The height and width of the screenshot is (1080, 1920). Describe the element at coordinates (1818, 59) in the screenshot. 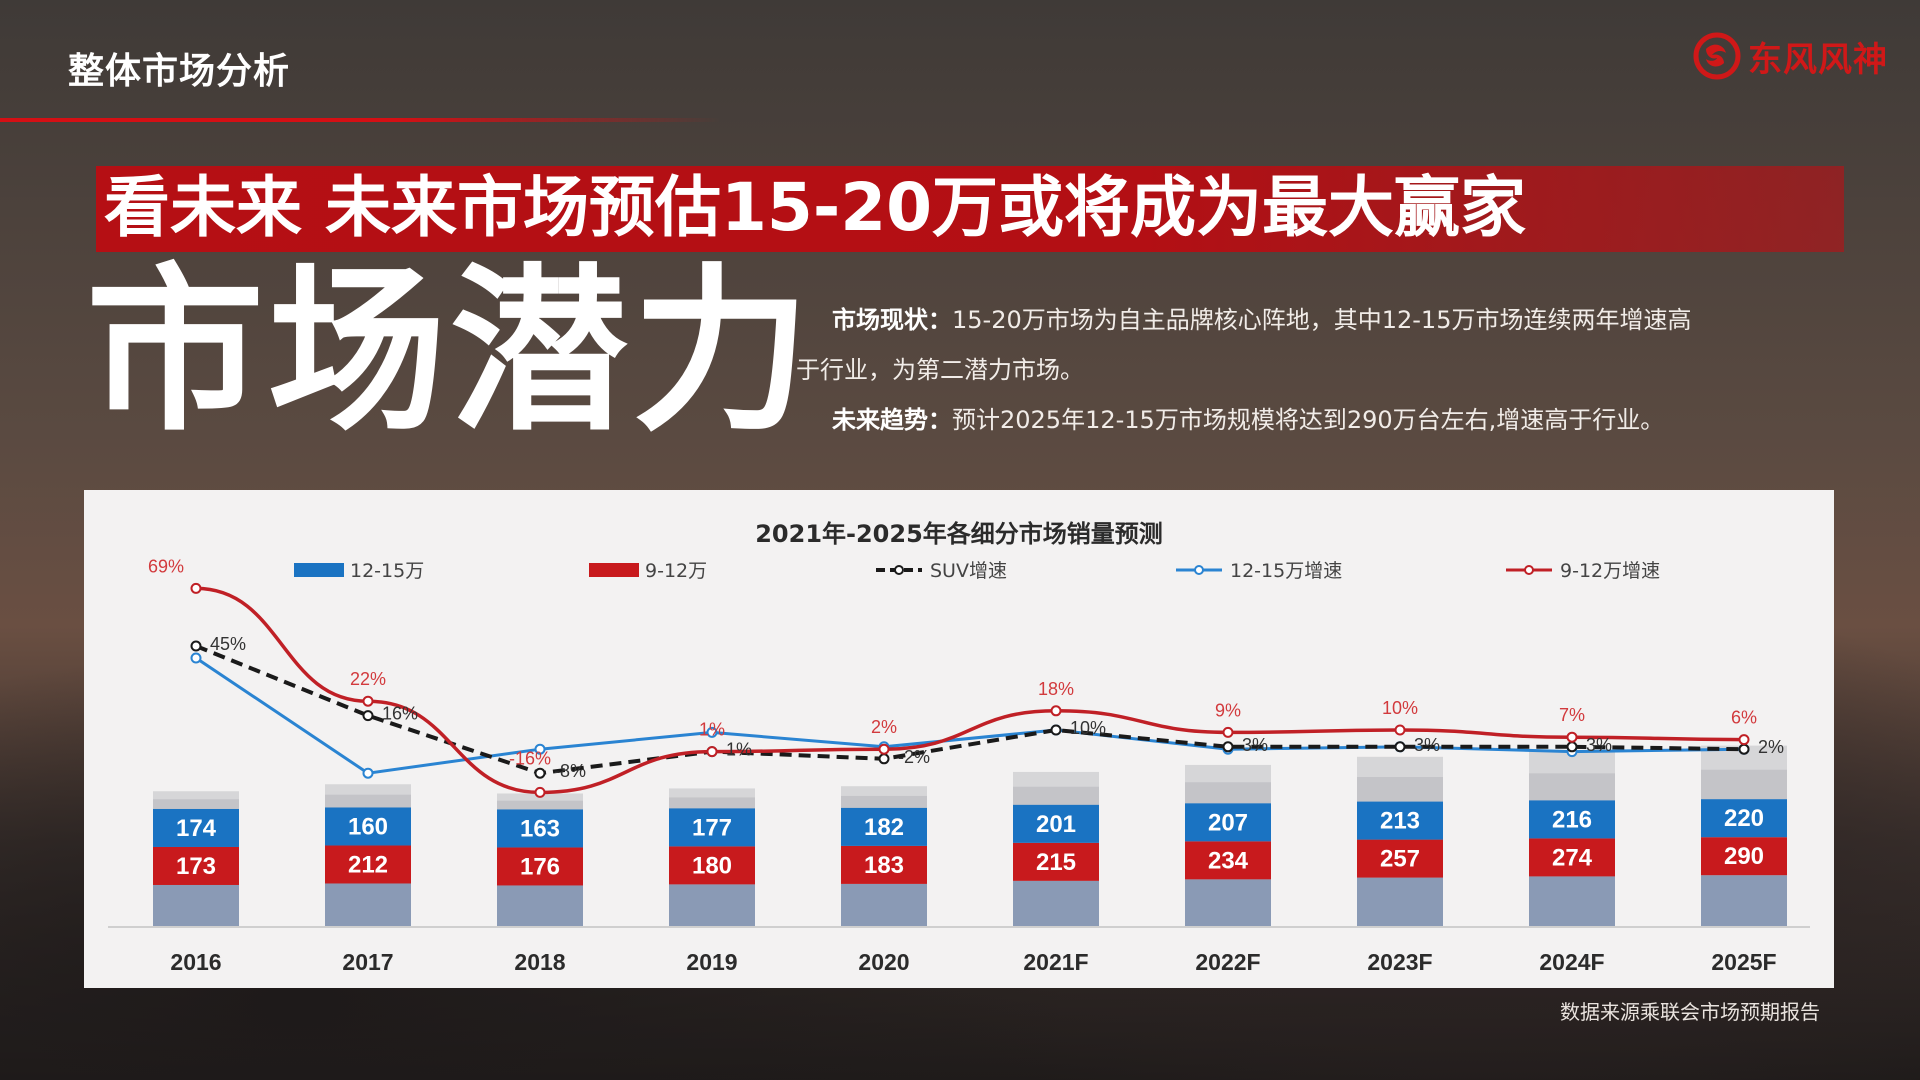

I see `brand-logo-text: 东风风神` at that location.